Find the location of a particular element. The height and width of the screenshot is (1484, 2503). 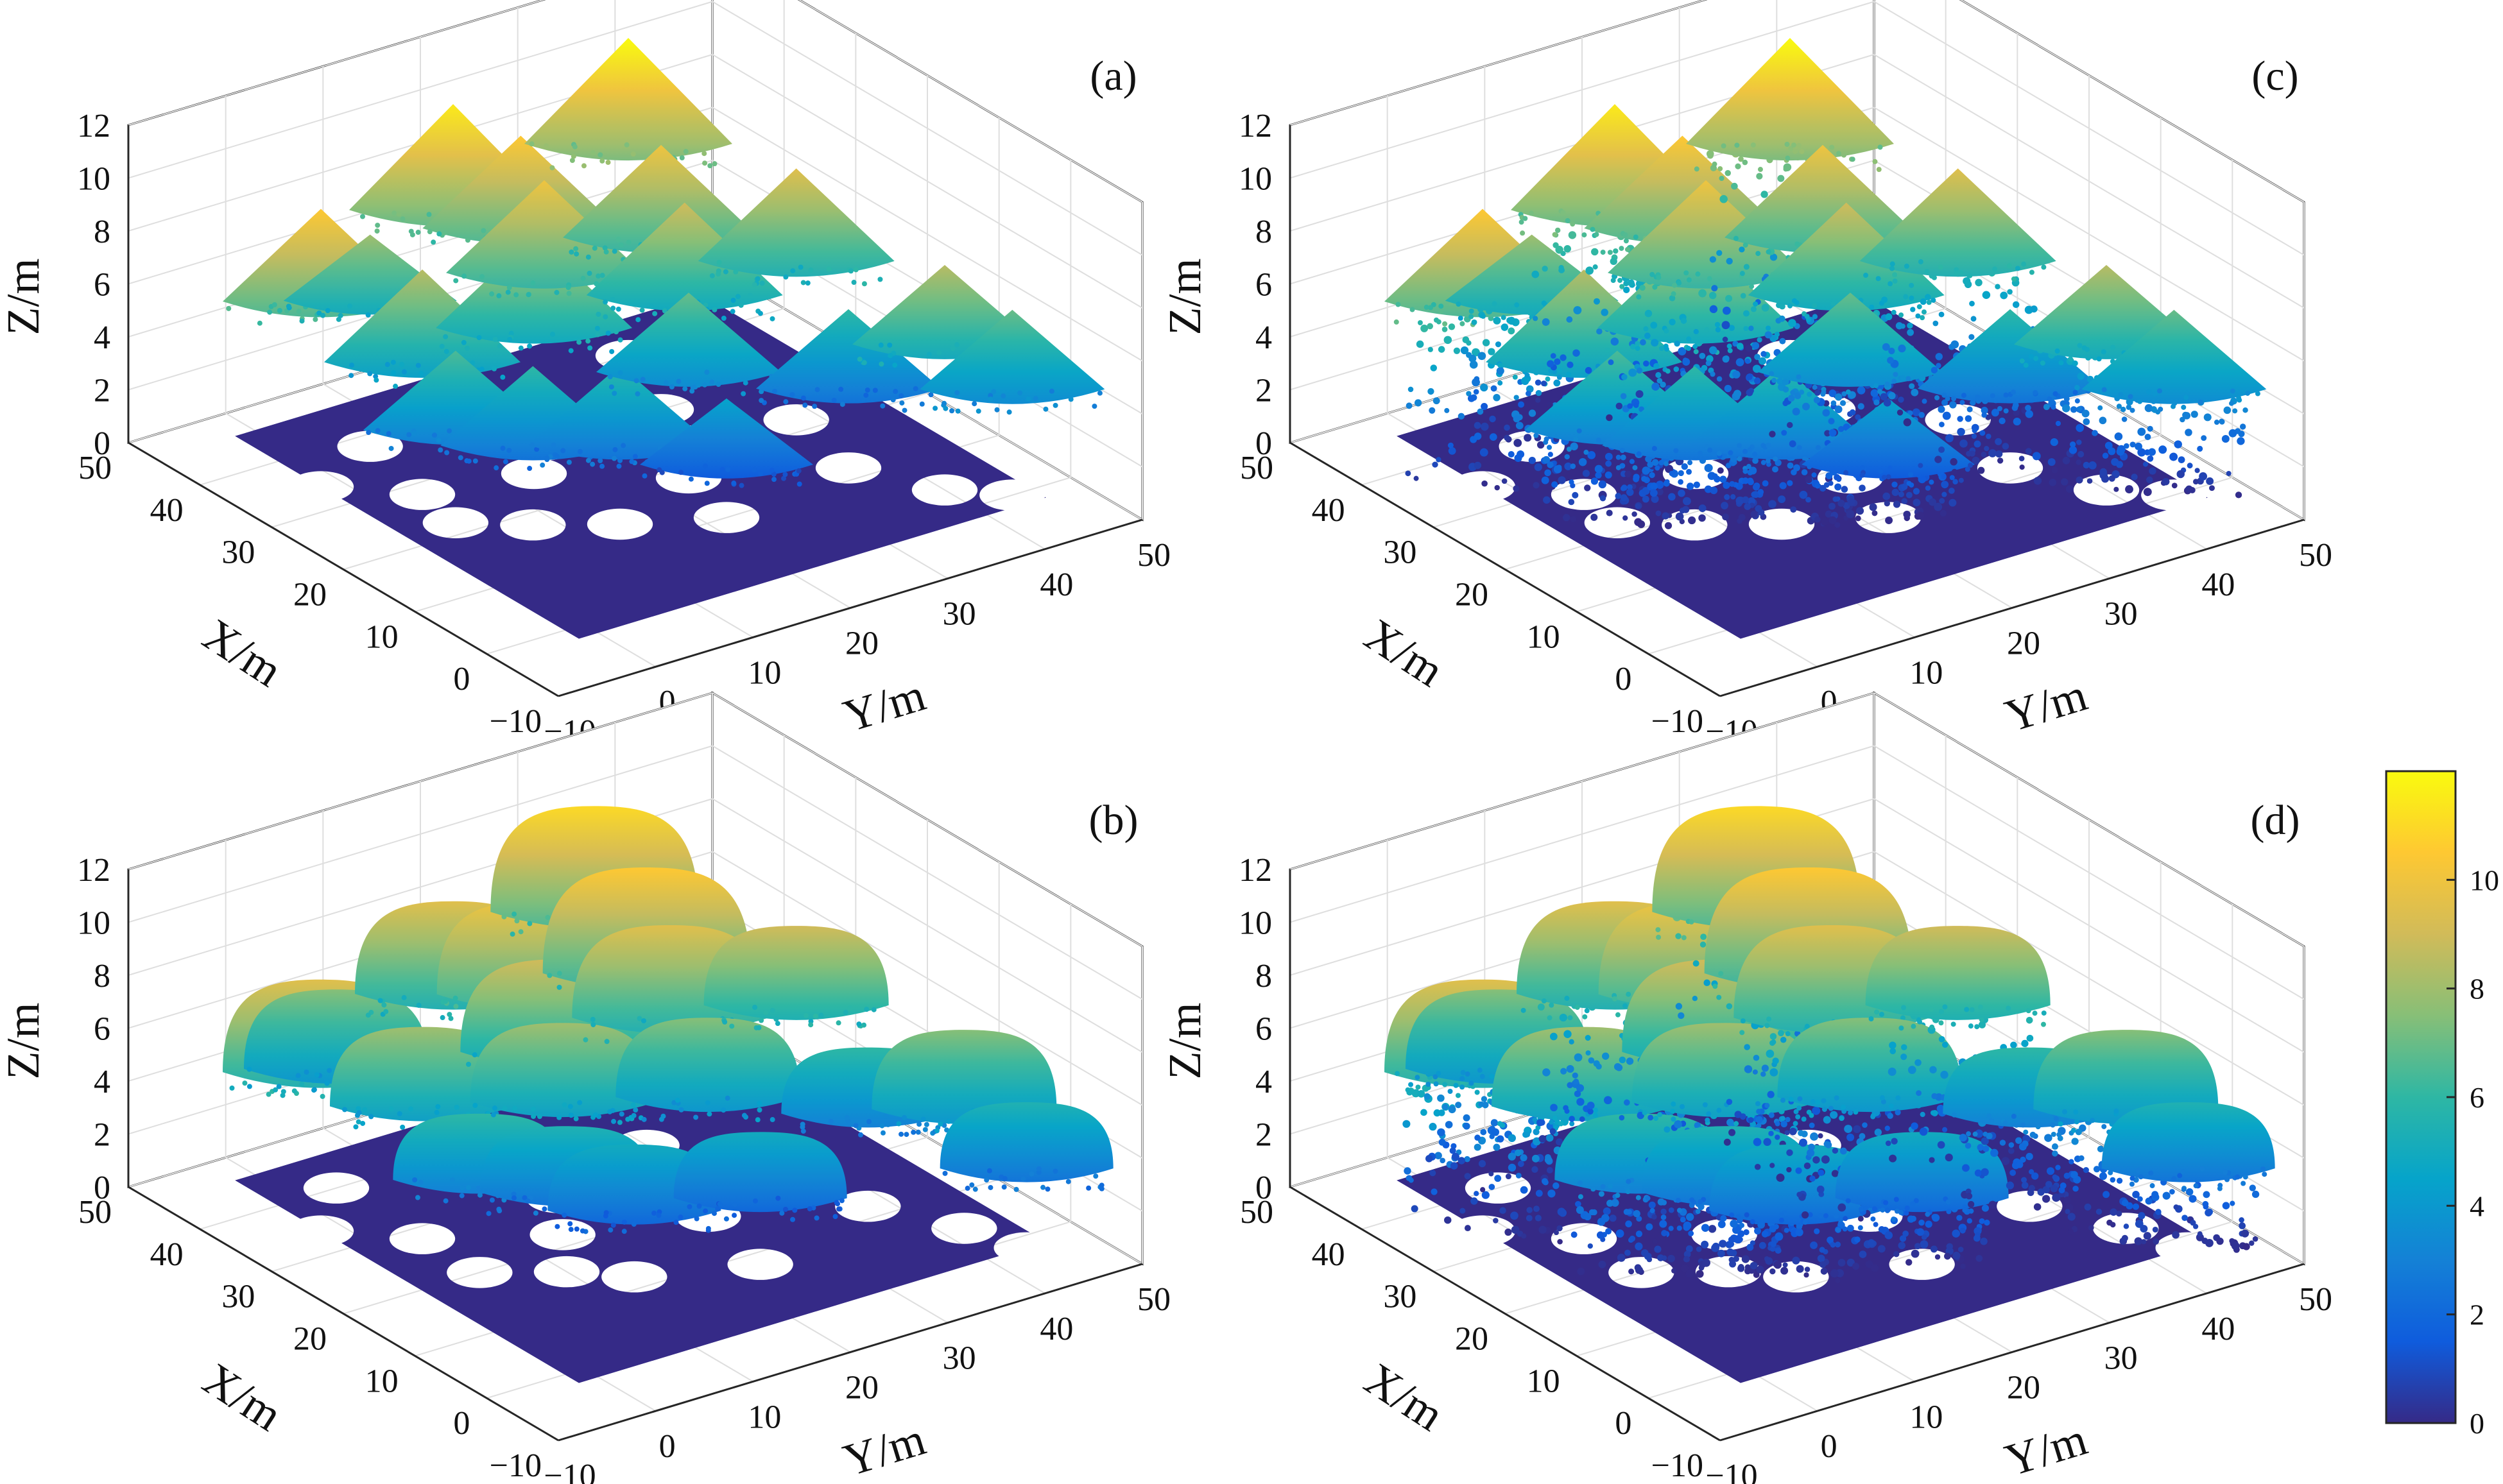

crown is located at coordinates (796, 223).